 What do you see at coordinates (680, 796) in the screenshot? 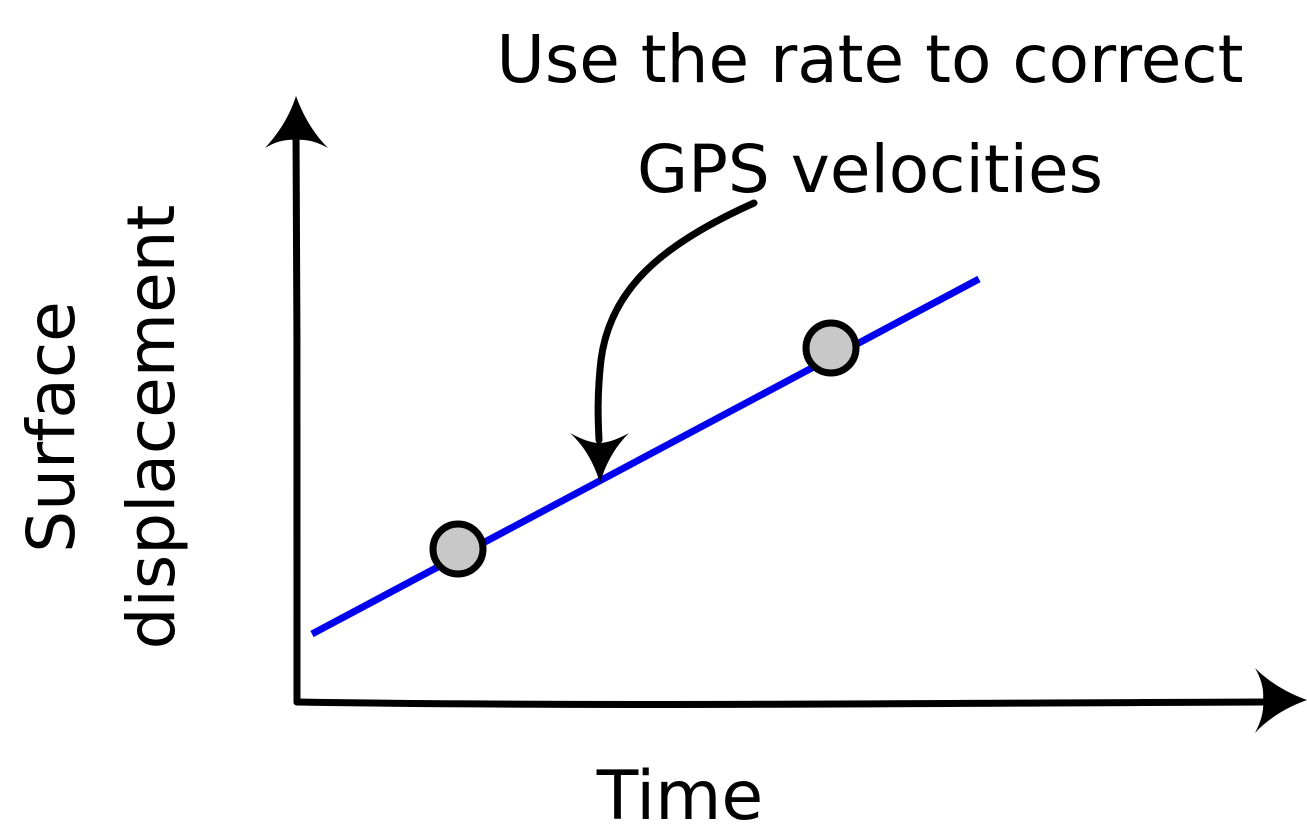
I see `x-axis-label: Time` at bounding box center [680, 796].